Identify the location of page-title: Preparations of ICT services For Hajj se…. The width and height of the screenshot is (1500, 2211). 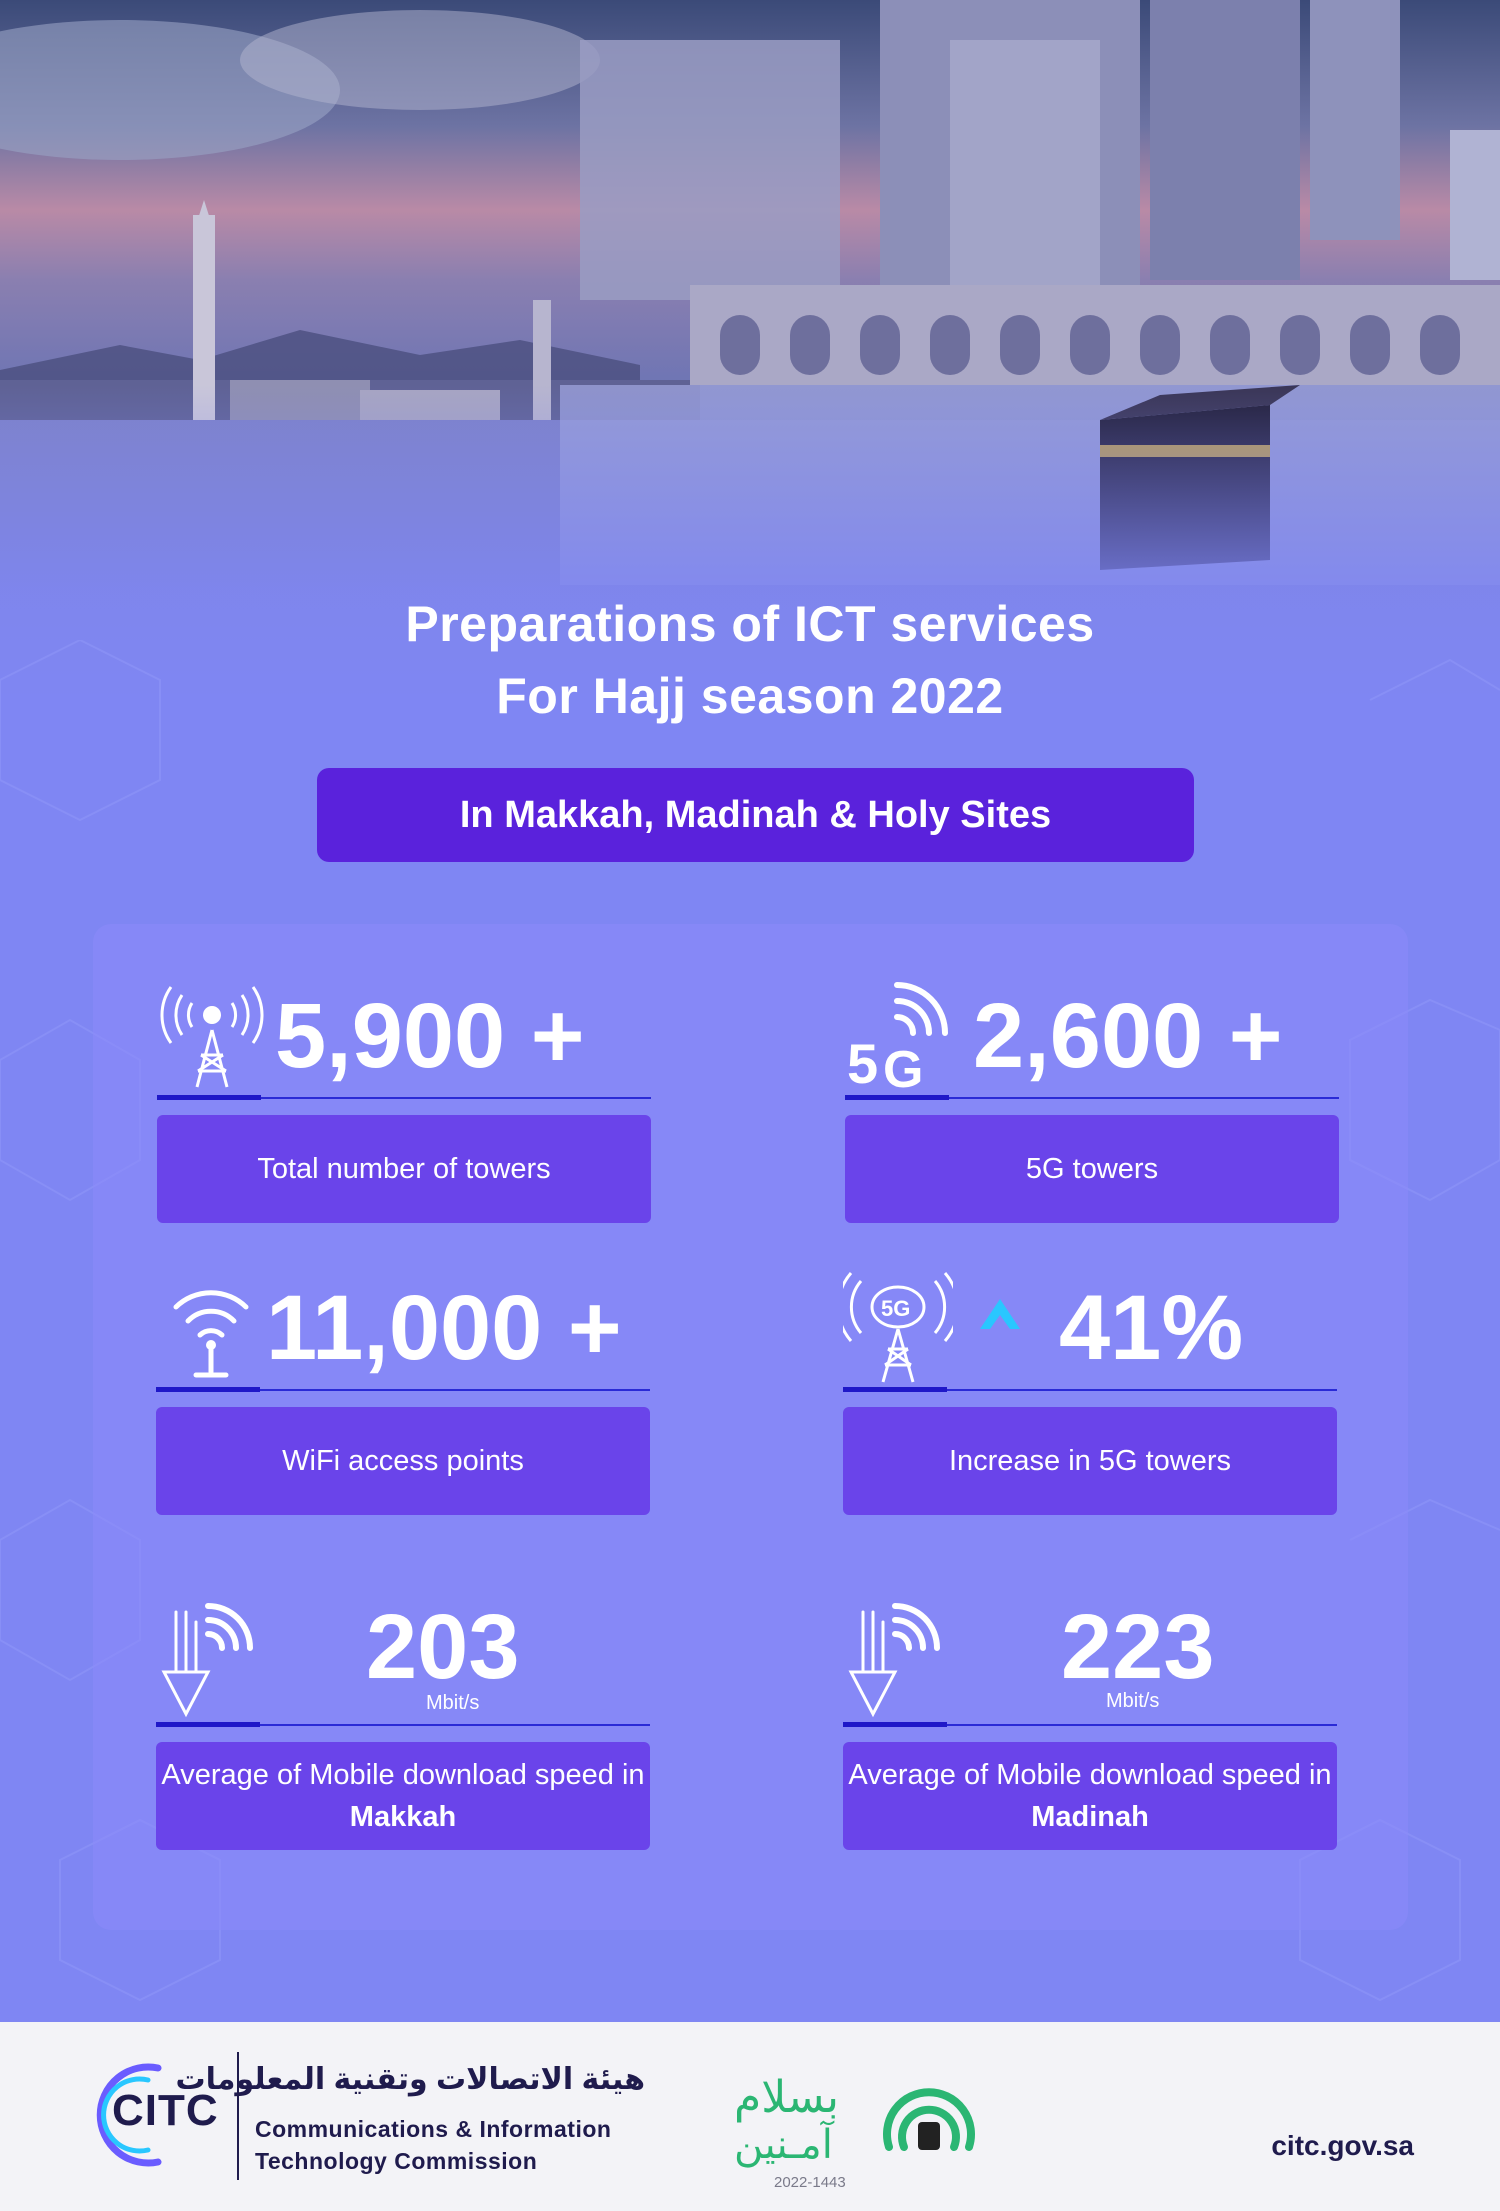
(750, 660).